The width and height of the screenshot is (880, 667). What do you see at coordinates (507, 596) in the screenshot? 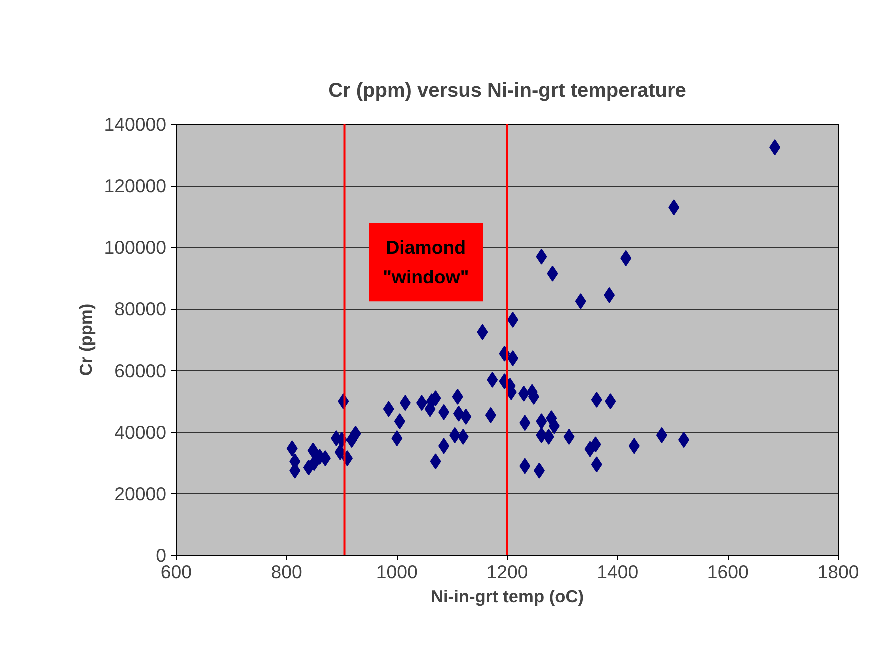
I see `x-axis-title: Ni-in-grt temp (oC)` at bounding box center [507, 596].